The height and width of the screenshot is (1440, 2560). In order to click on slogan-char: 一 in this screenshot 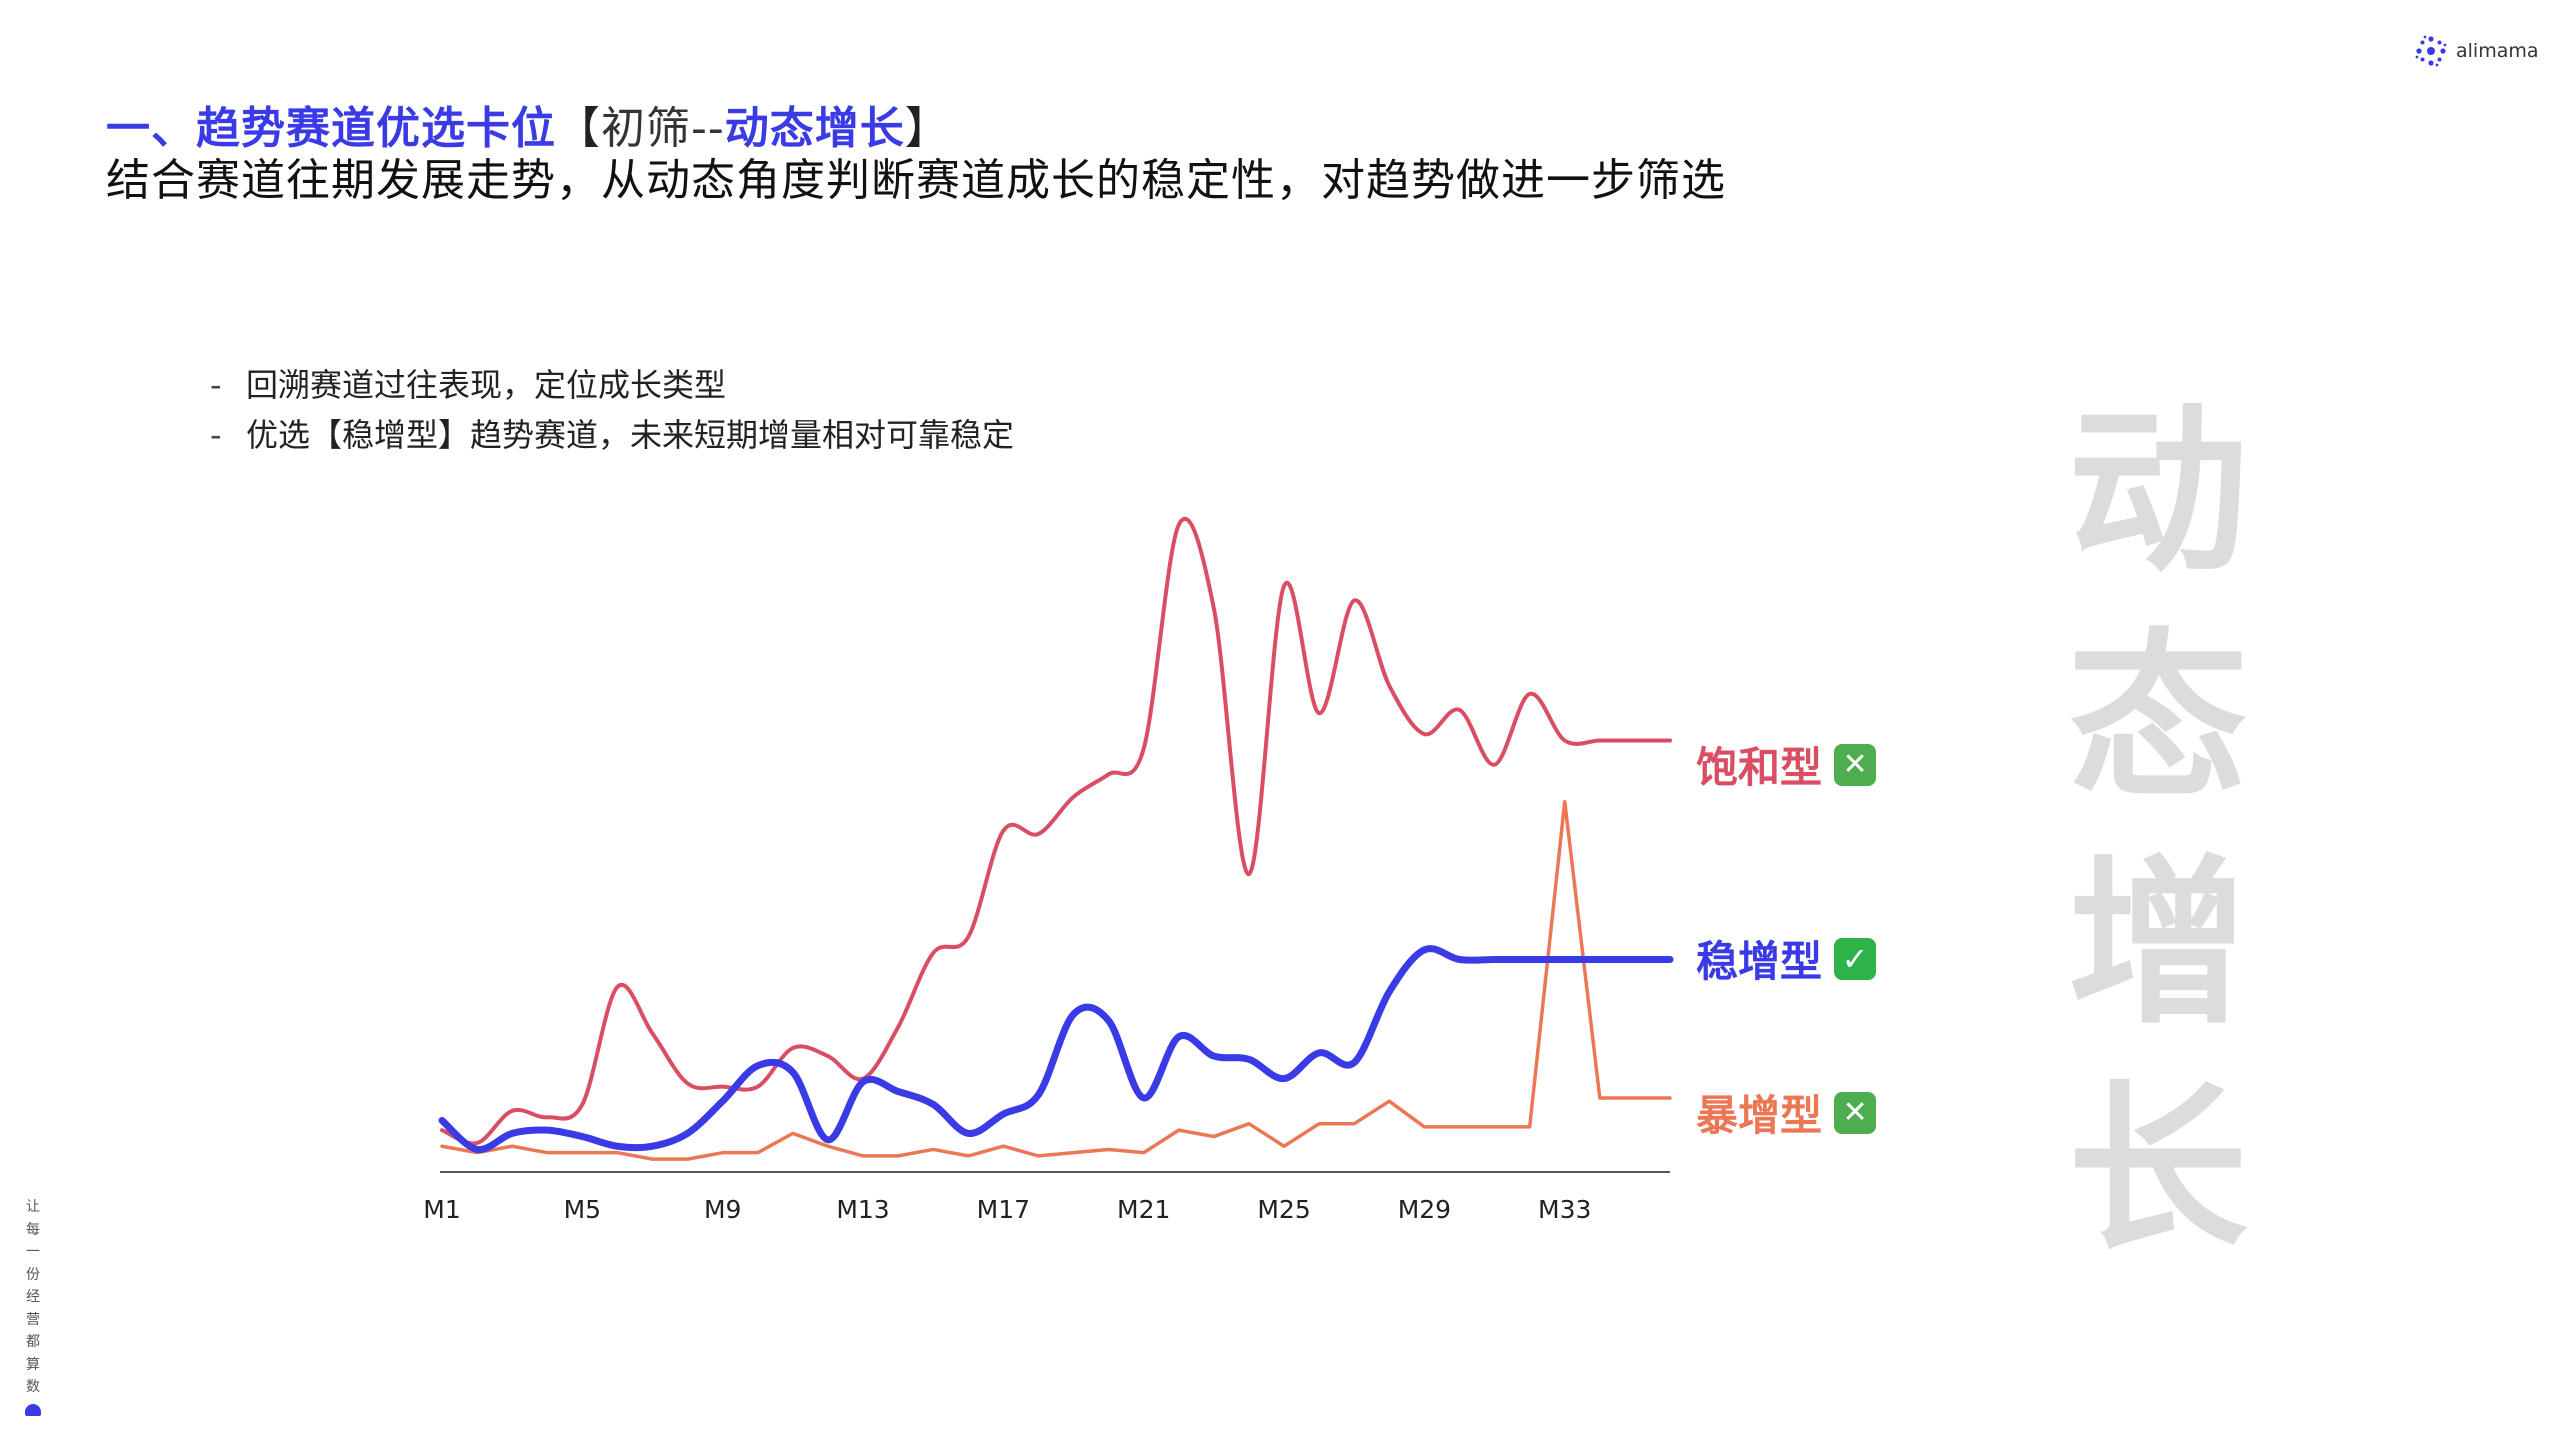, I will do `click(33, 1252)`.